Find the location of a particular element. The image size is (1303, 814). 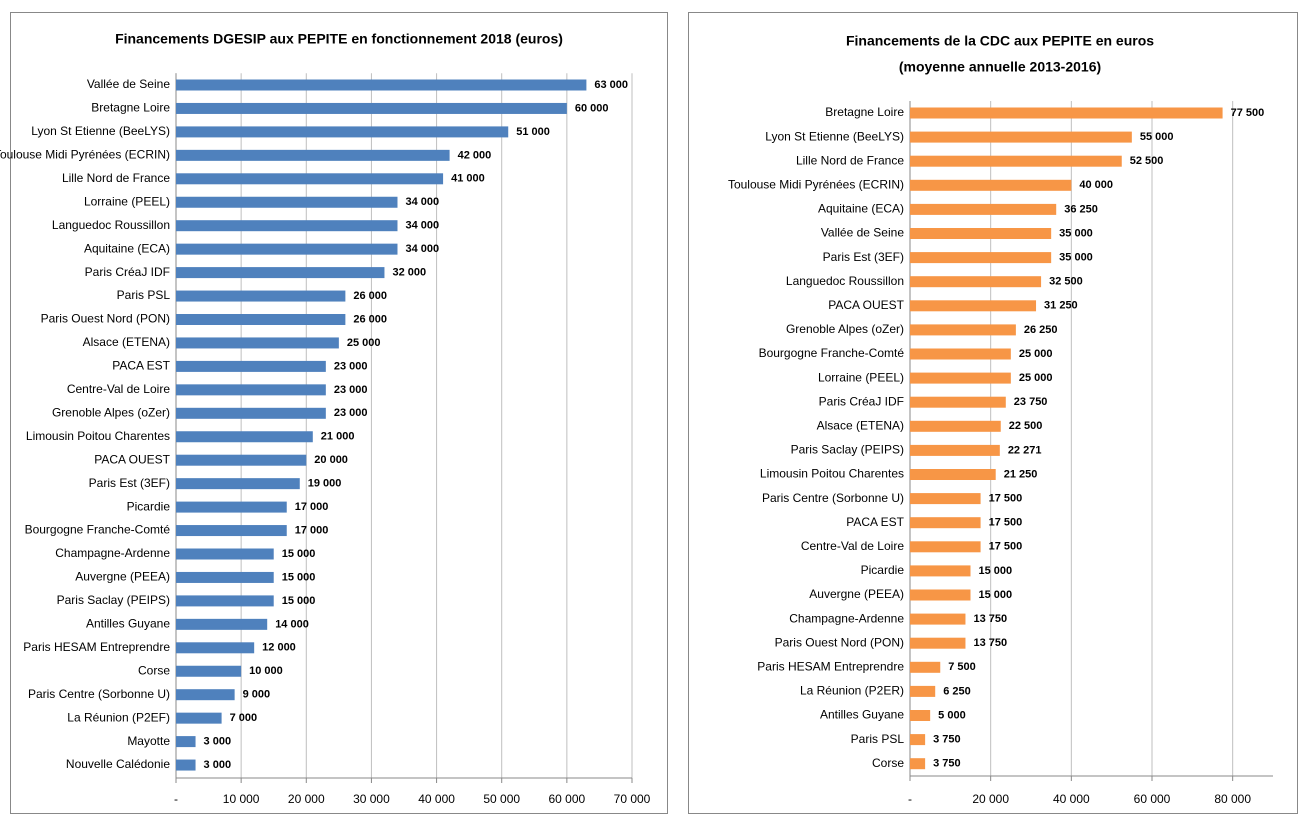

value-label: 17 500 is located at coordinates (1006, 523).